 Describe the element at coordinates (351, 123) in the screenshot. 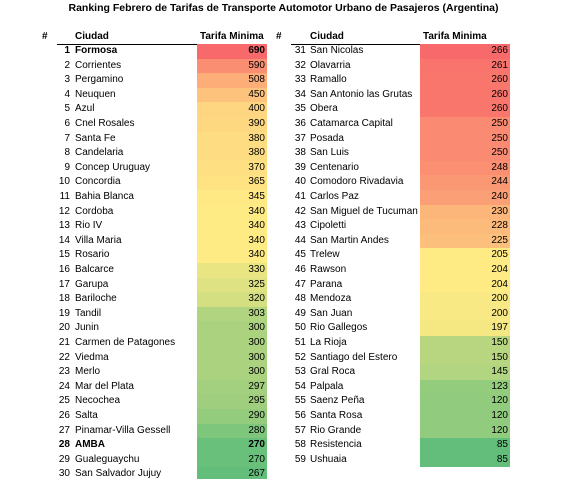

I see `city-name: Catamarca Capital` at that location.